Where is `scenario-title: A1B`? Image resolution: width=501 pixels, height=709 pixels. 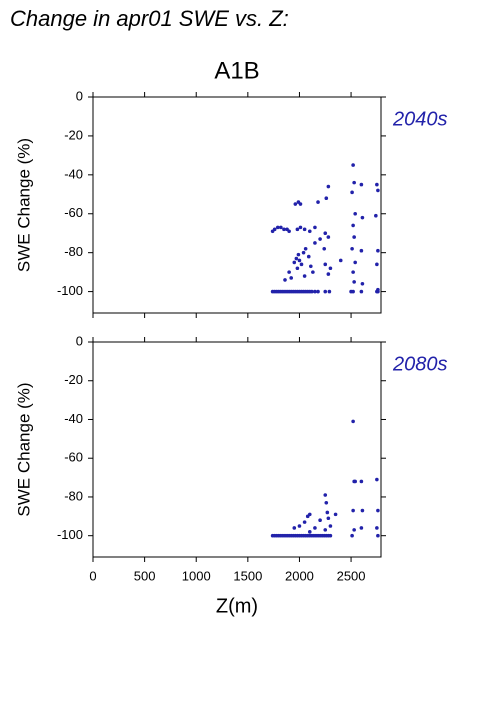 scenario-title: A1B is located at coordinates (236, 70).